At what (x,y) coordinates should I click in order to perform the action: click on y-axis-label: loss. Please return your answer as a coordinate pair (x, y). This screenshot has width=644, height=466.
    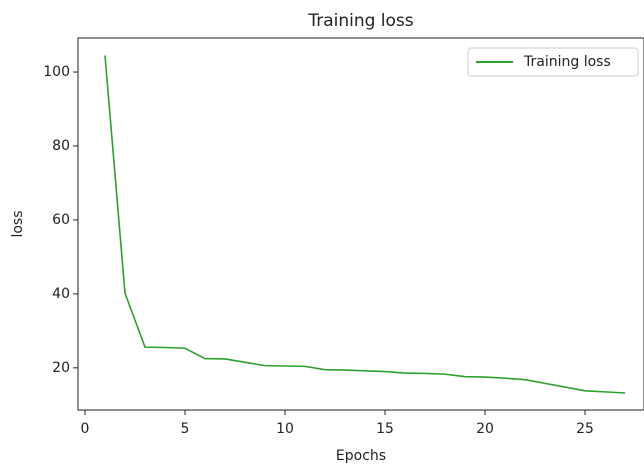
    Looking at the image, I should click on (18, 223).